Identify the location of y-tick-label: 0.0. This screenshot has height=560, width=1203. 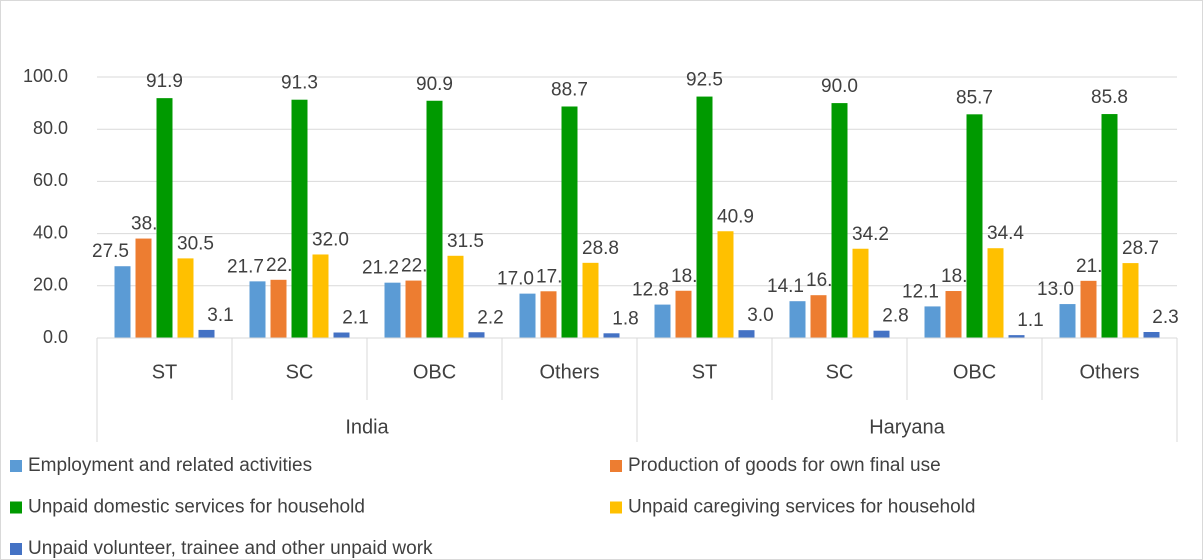
(55, 337).